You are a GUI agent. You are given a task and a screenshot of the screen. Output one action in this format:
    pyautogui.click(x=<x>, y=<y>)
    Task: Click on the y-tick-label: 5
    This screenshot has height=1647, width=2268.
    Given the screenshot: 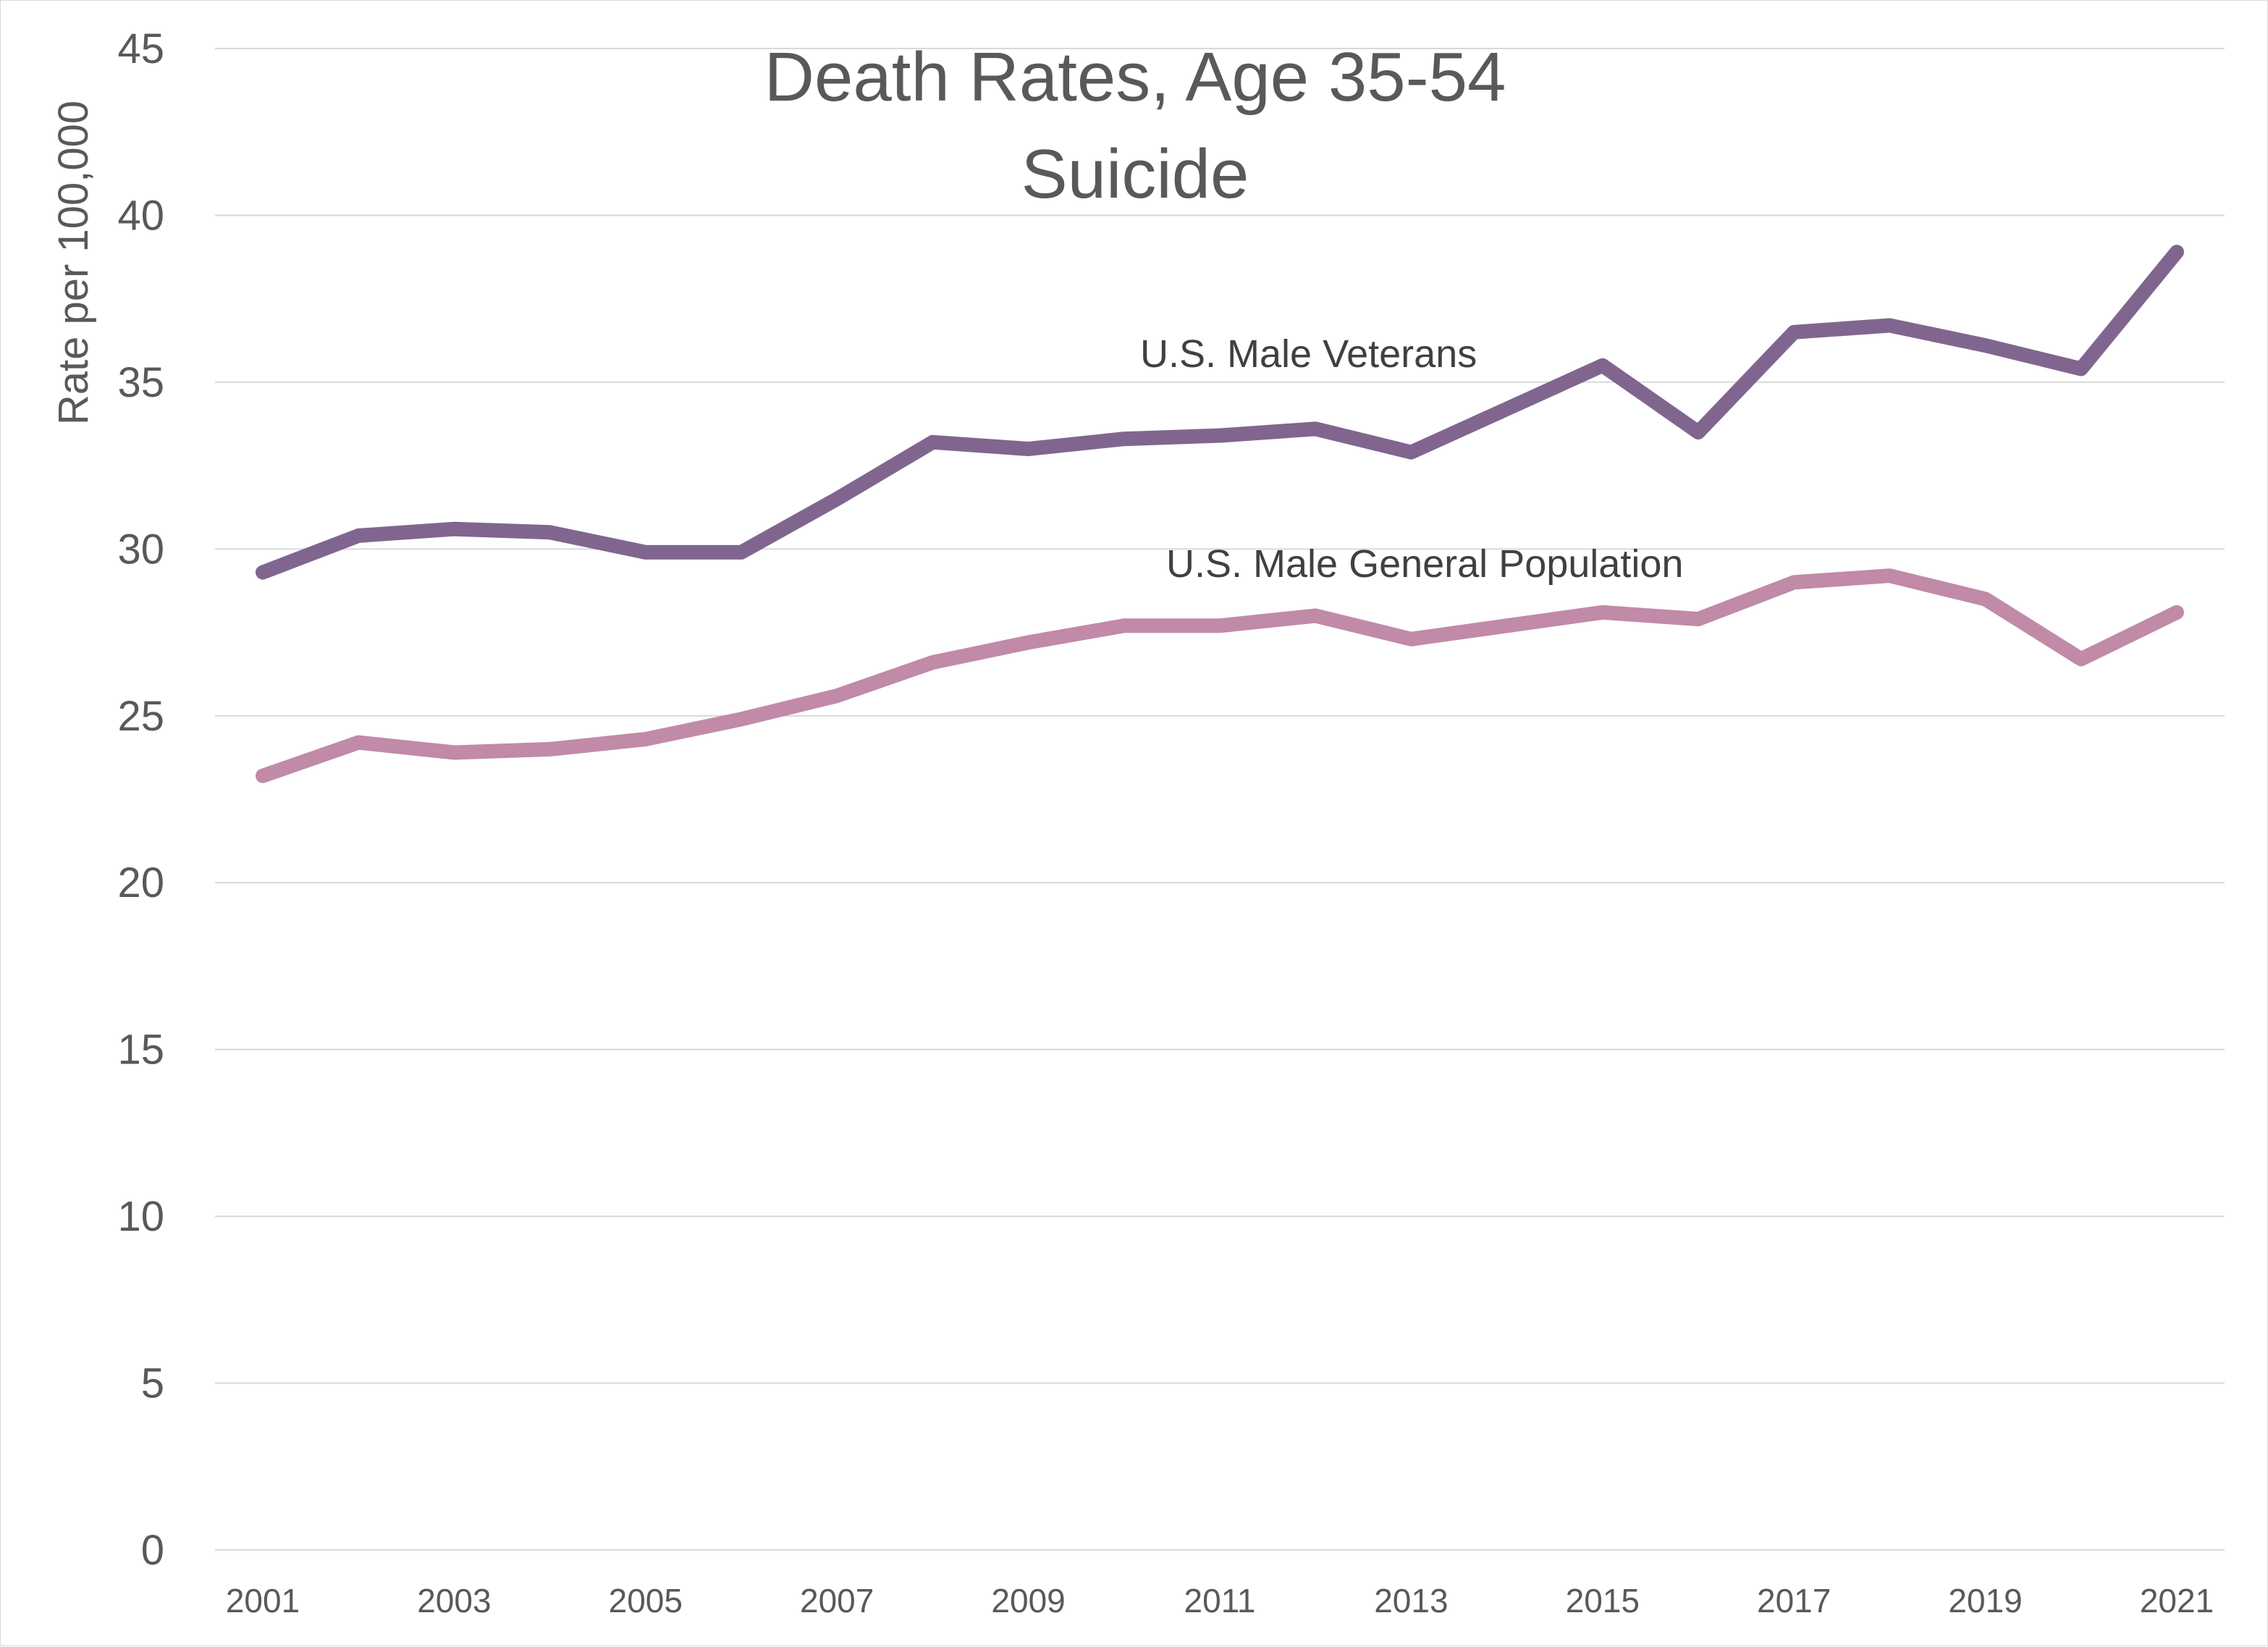 What is the action you would take?
    pyautogui.click(x=152, y=1384)
    